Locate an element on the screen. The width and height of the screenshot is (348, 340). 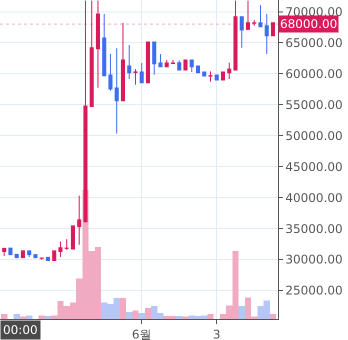
y-tick-label: 55000.00 is located at coordinates (314, 105).